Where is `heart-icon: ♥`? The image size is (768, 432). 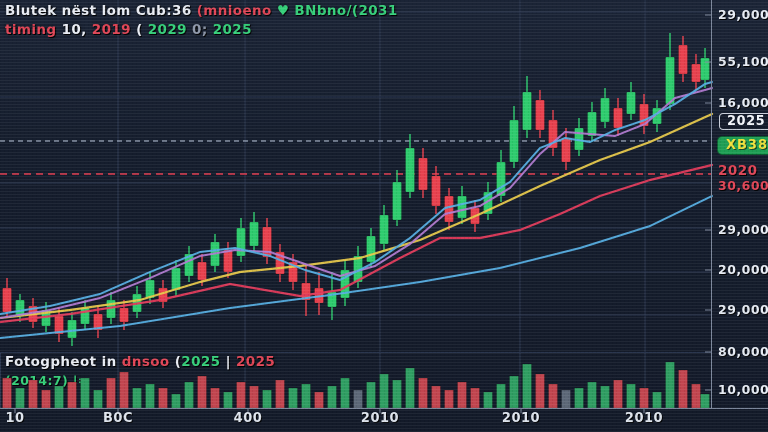
heart-icon: ♥ is located at coordinates (283, 11).